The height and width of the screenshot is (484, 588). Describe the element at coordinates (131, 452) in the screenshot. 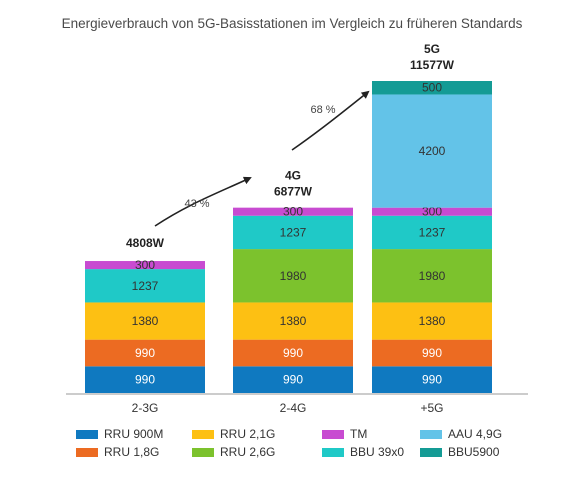

I see `legend-label: RRU 1,8G` at that location.